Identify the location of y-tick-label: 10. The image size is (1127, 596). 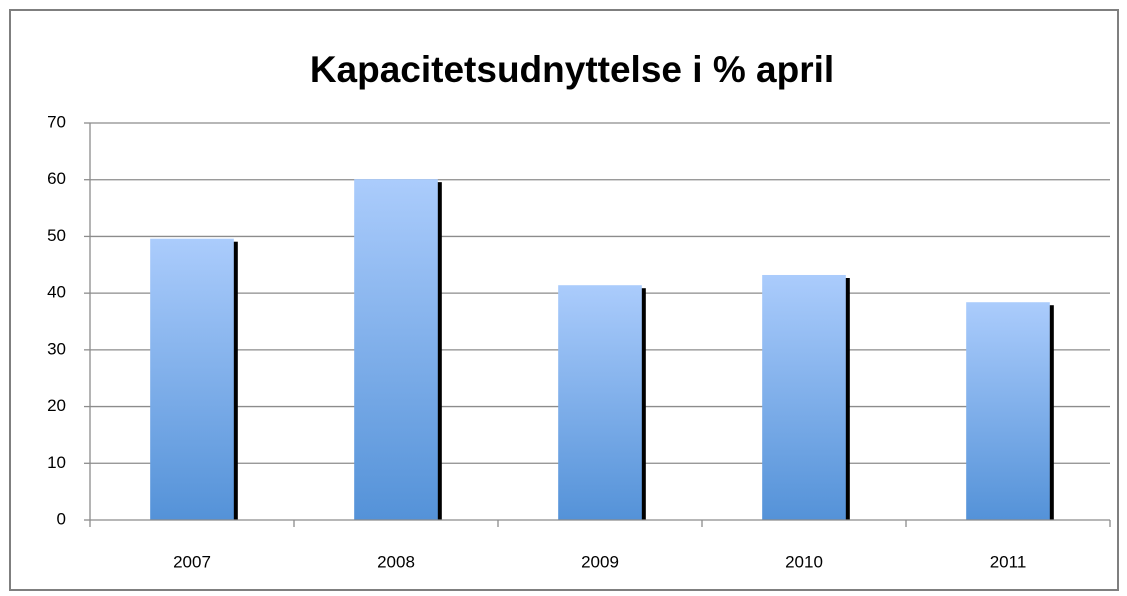
(56, 462).